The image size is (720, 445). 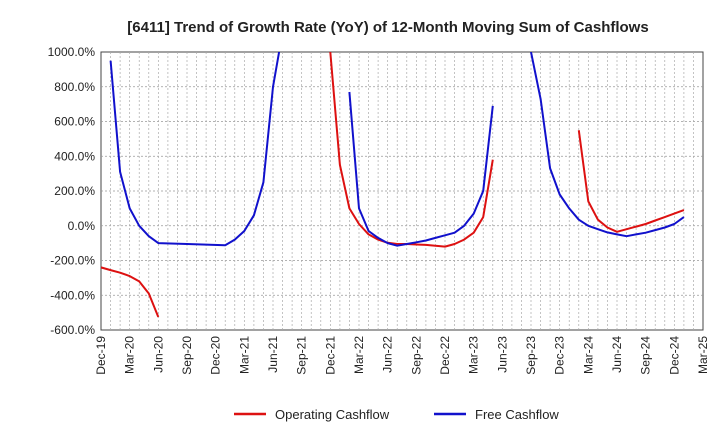 What do you see at coordinates (474, 355) in the screenshot?
I see `x-tick-label: Mar-23` at bounding box center [474, 355].